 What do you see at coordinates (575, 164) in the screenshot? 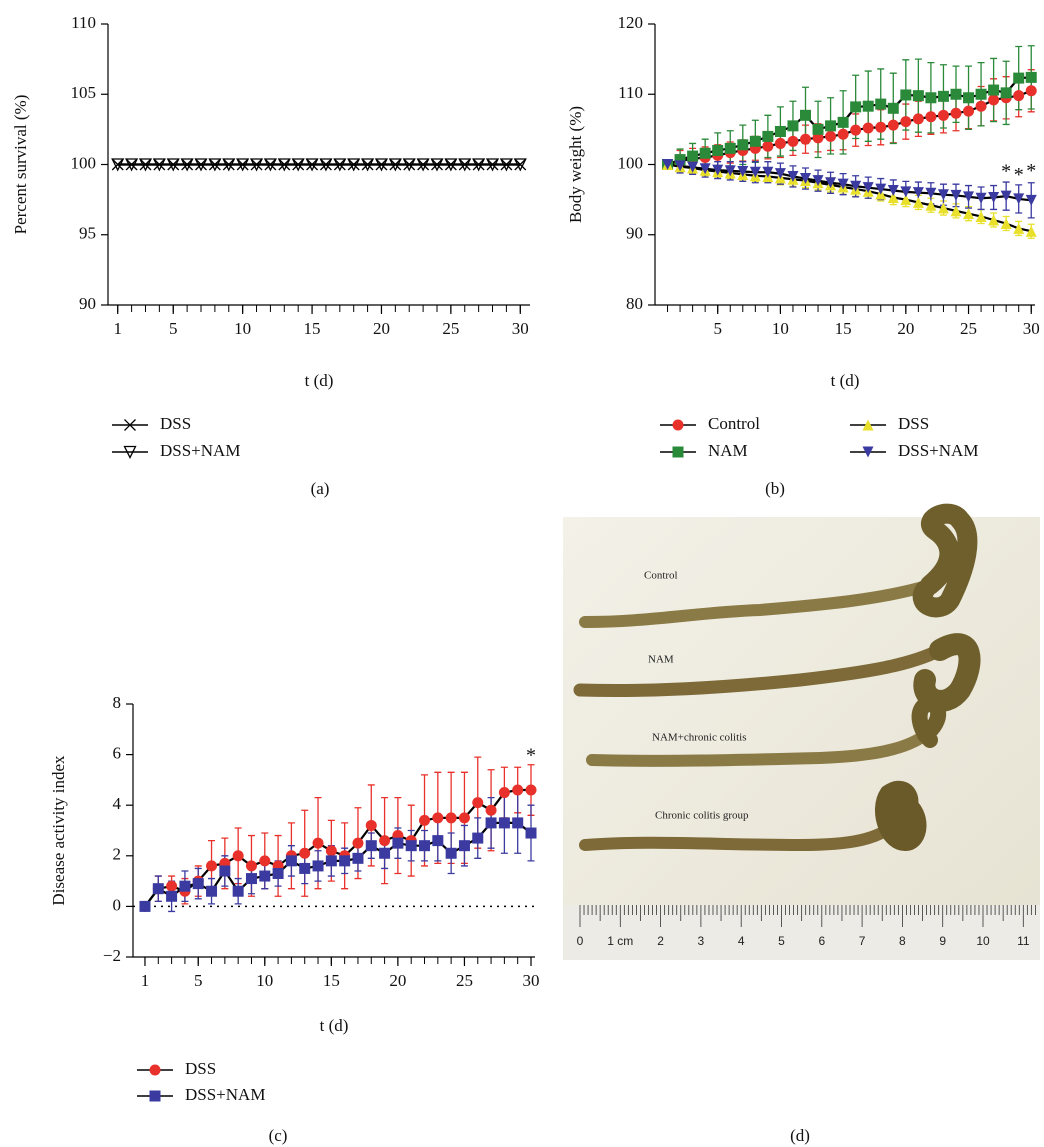
I see `y-axis-label: Body weight (%)` at bounding box center [575, 164].